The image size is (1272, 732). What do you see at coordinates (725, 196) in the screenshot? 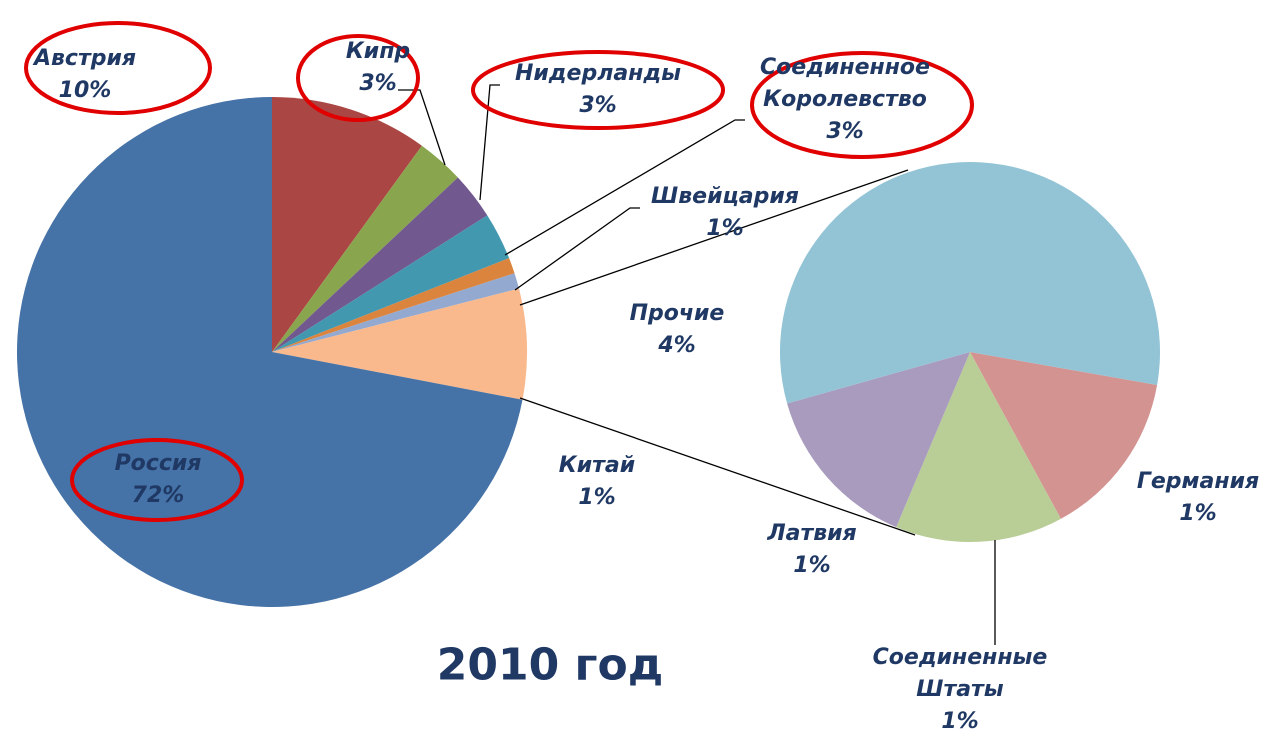
I see `slice-name: Швейцария` at bounding box center [725, 196].